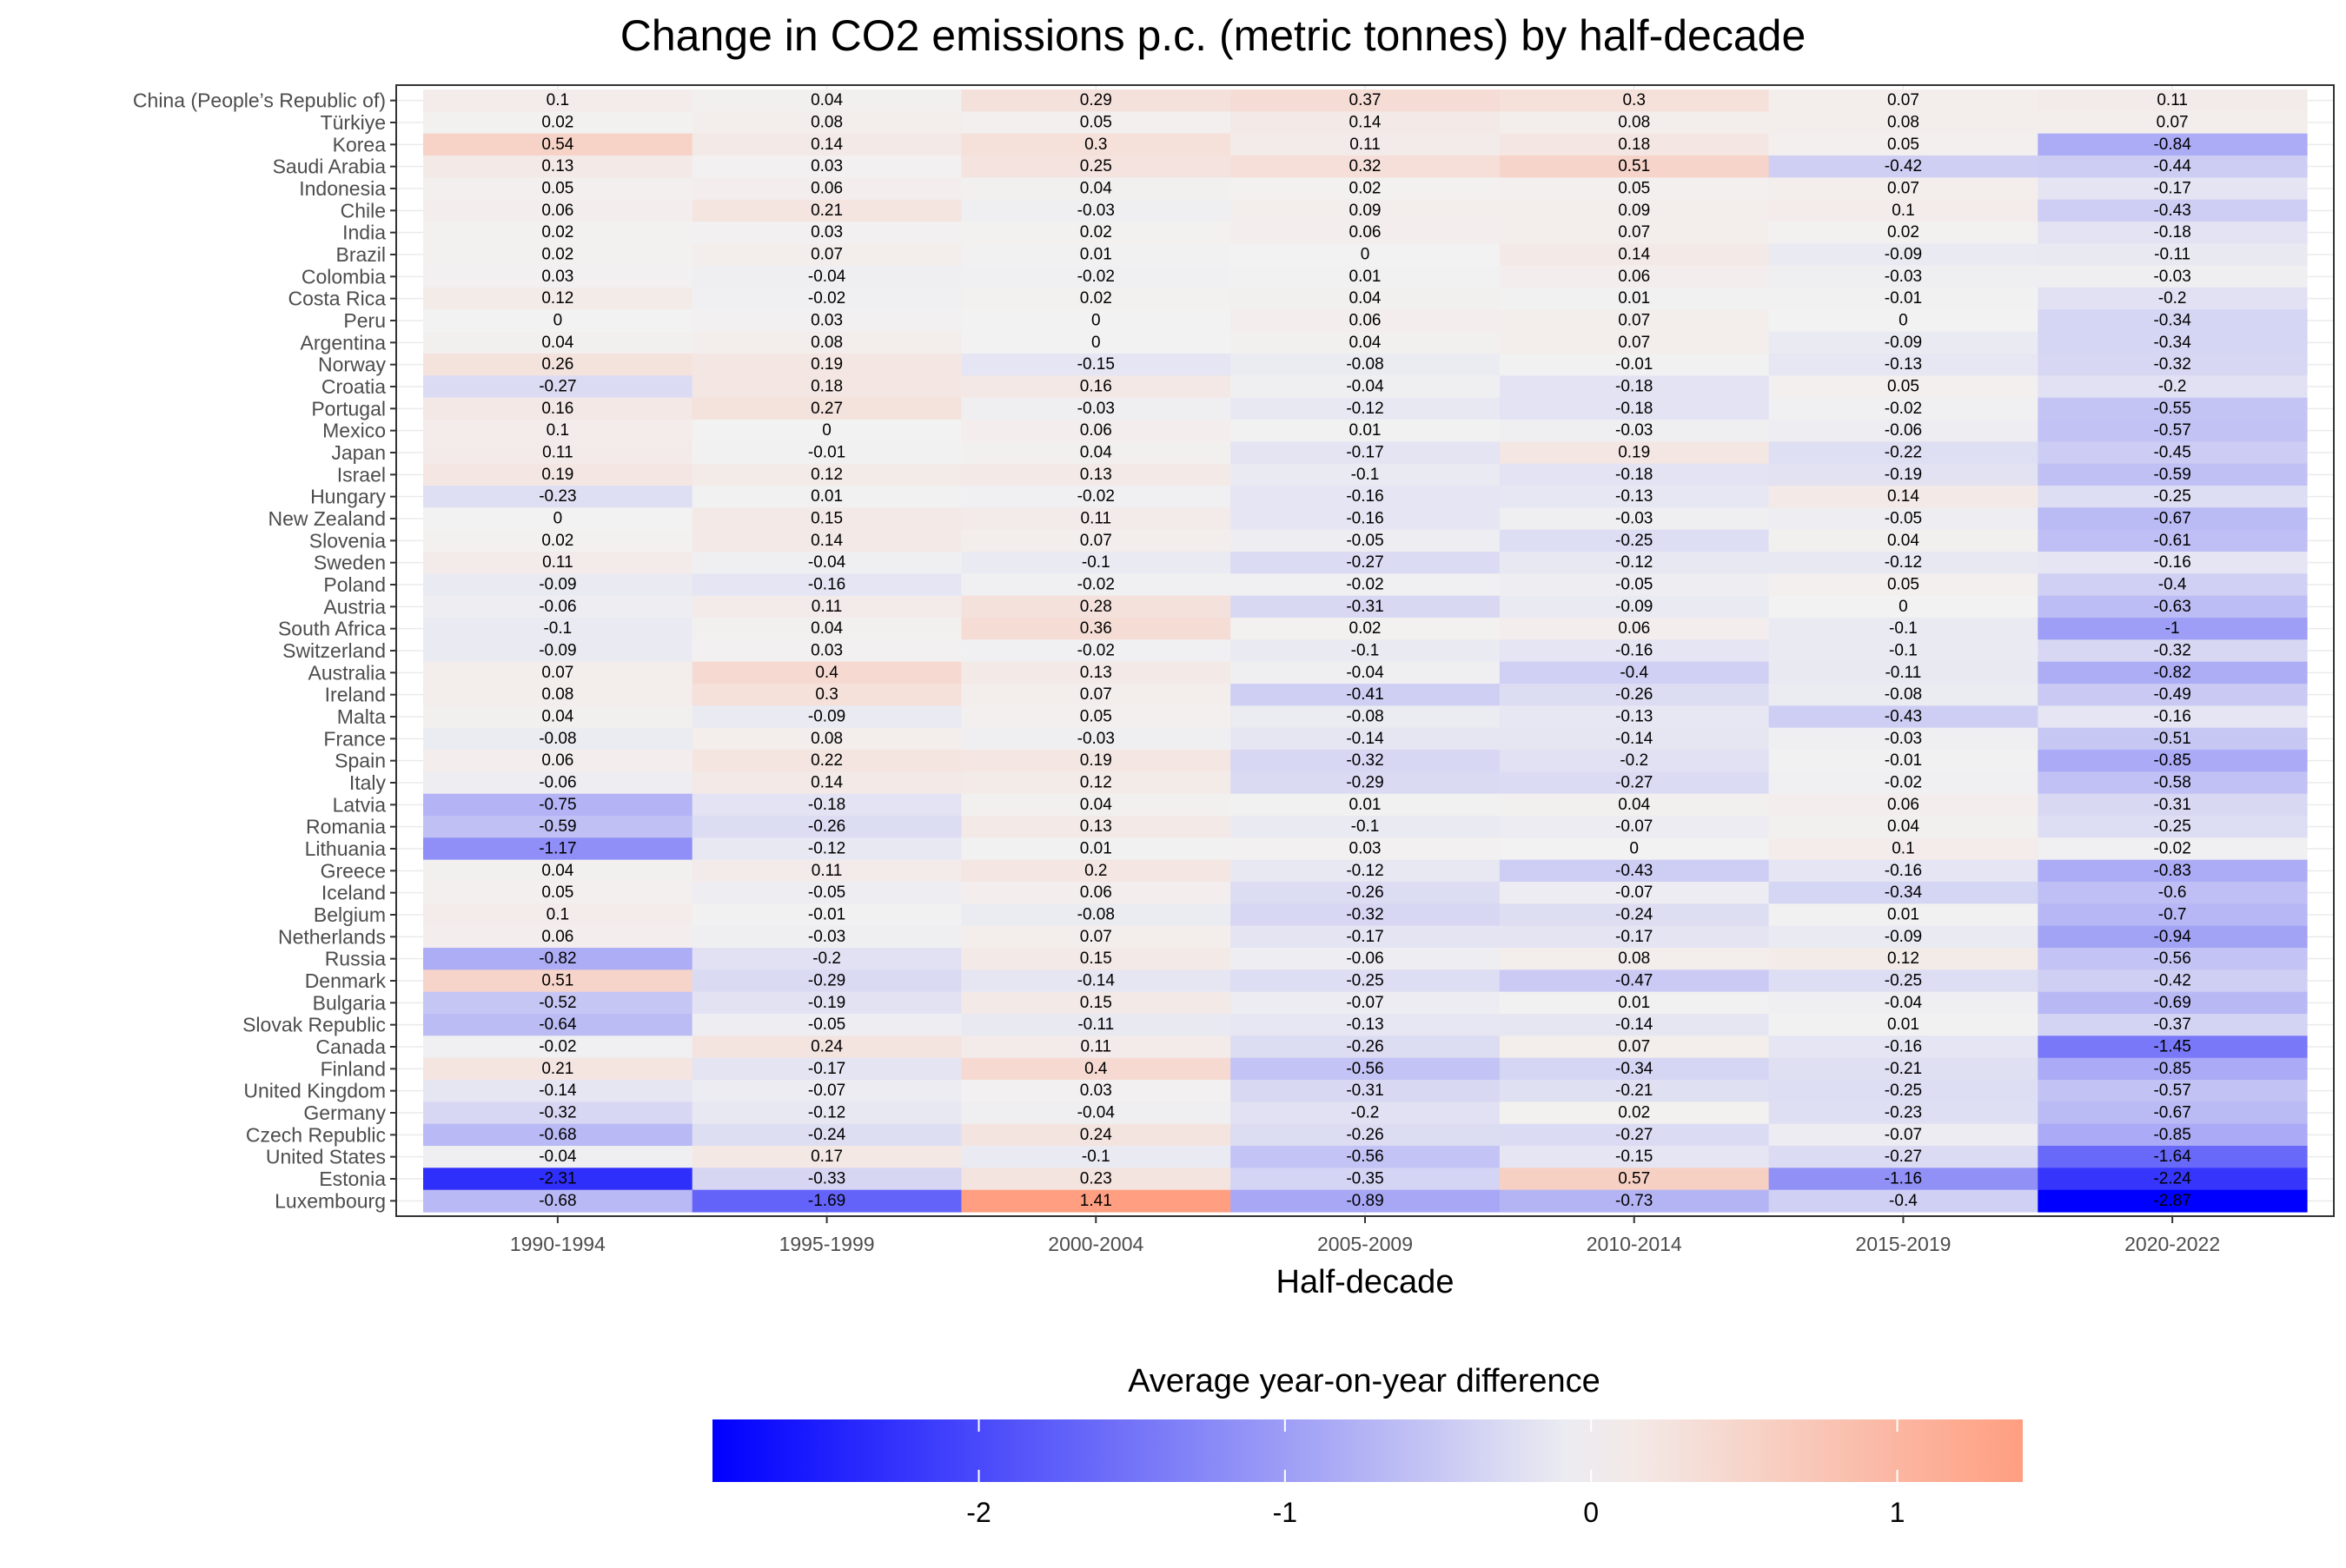 The width and height of the screenshot is (2346, 1568). What do you see at coordinates (1634, 1201) in the screenshot?
I see `cell-value-label: -0.73` at bounding box center [1634, 1201].